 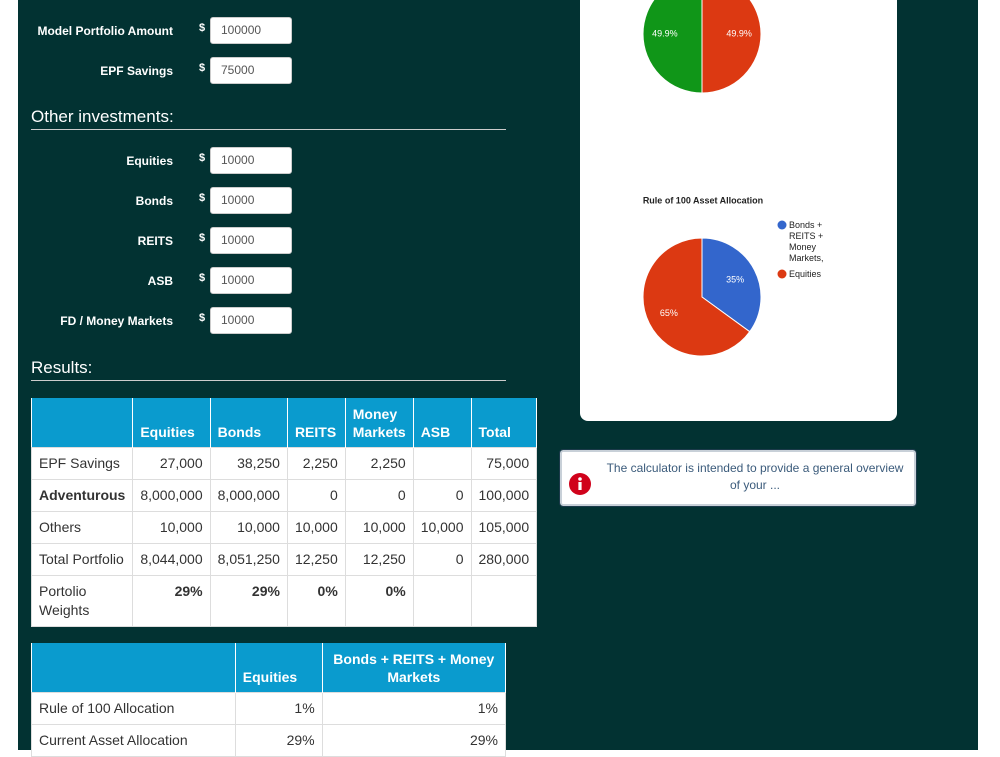 I want to click on row-label: Rule of 100 Allocation, so click(x=133, y=708).